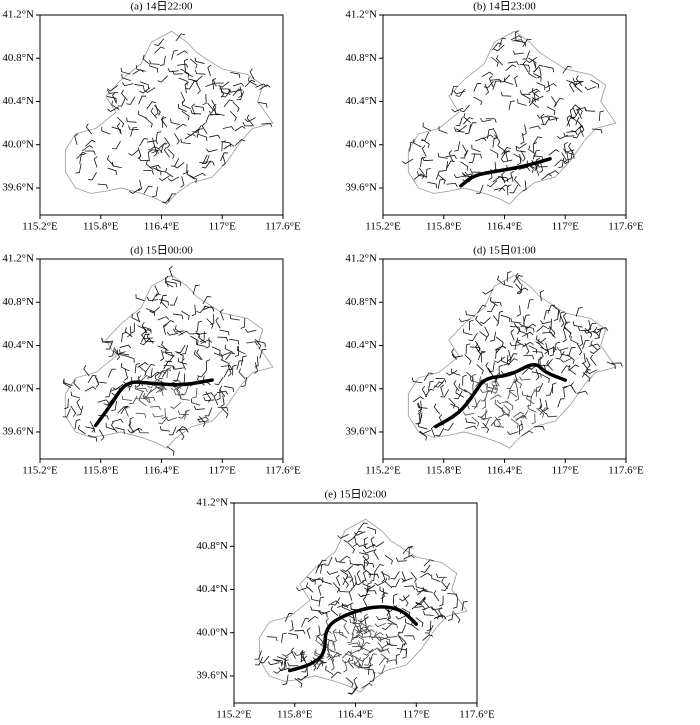  What do you see at coordinates (40, 471) in the screenshot?
I see `x-tick-label: 115.2°E` at bounding box center [40, 471].